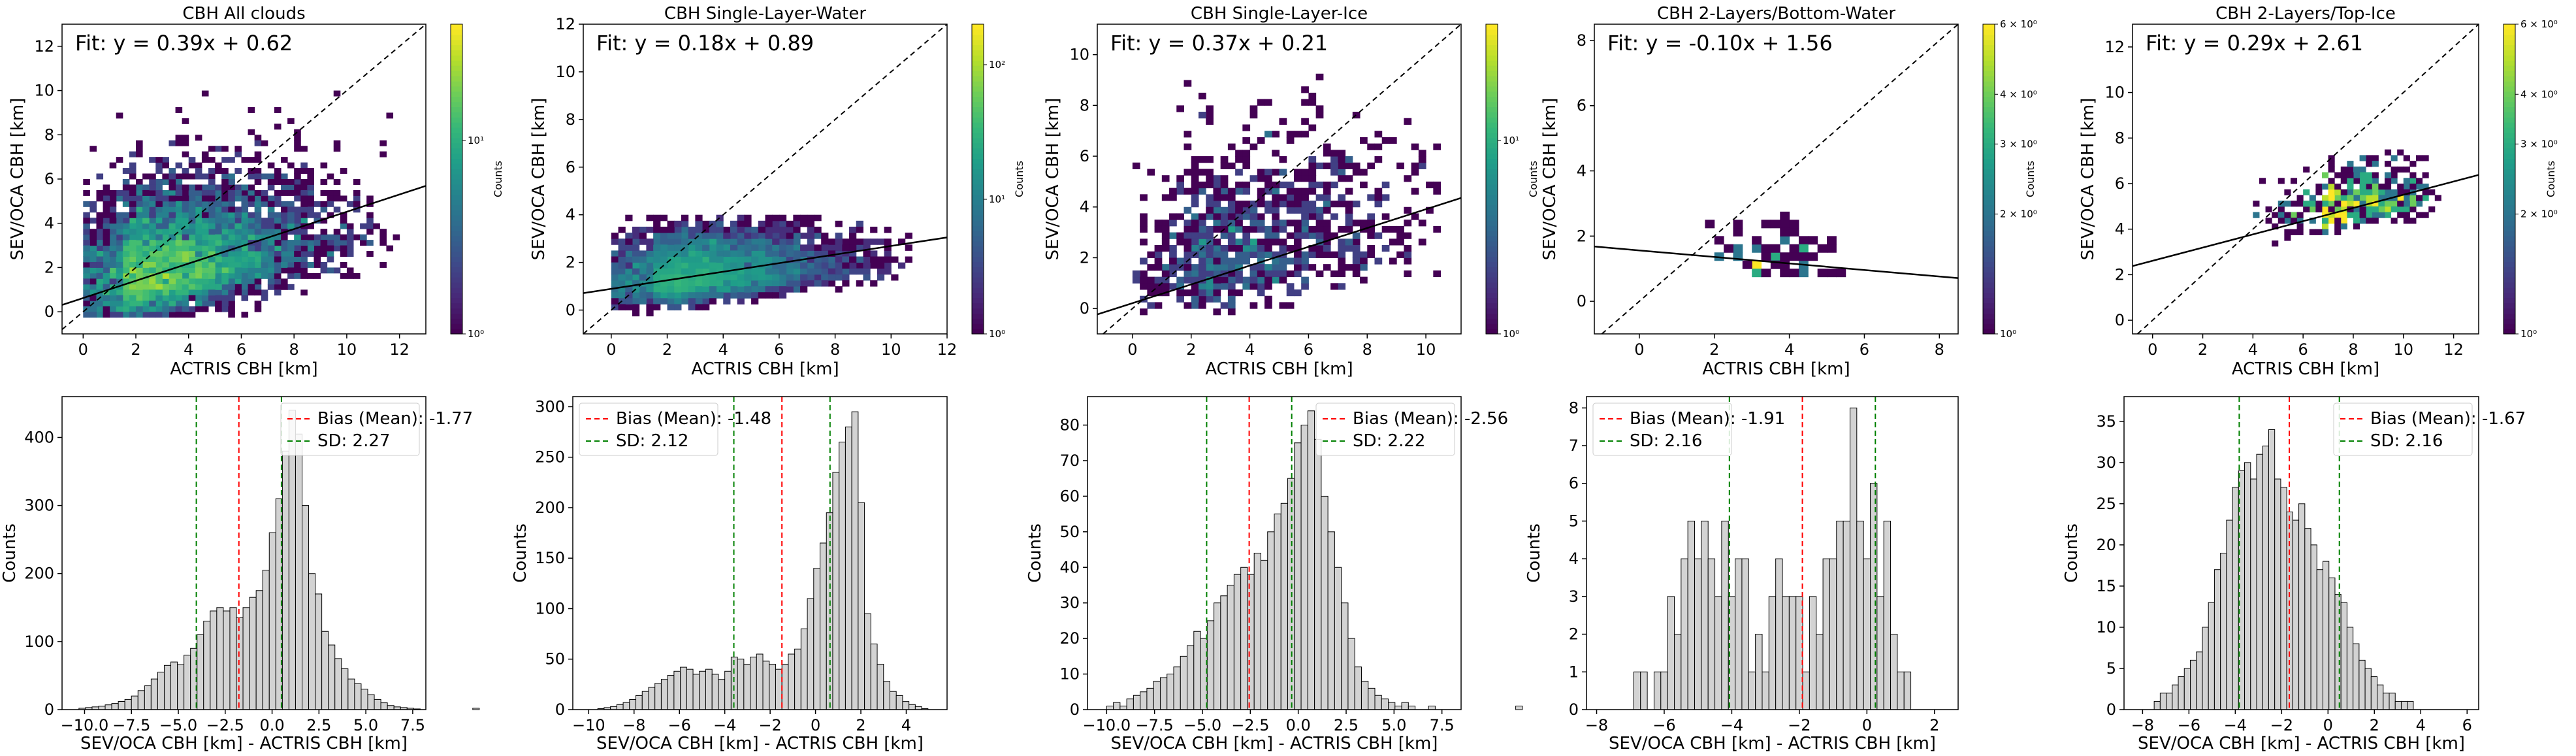 The image size is (2576, 756). I want to click on x-tick-label: 10, so click(1426, 349).